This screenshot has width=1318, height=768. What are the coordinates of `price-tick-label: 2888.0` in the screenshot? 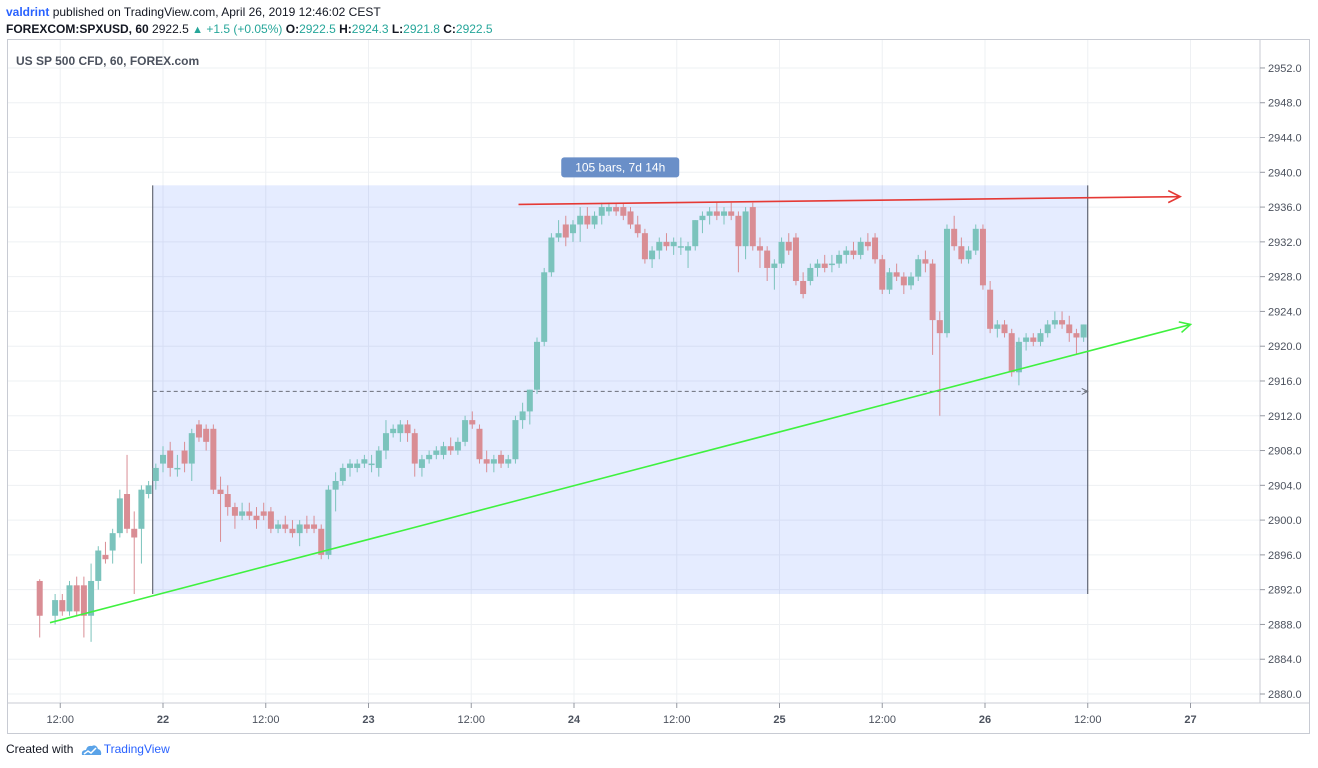 It's located at (1285, 625).